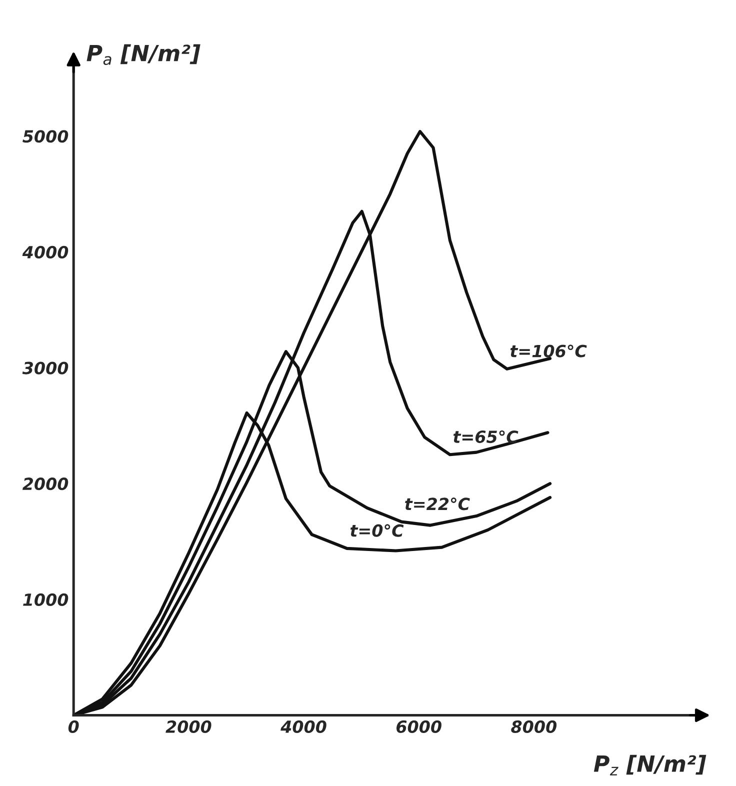 This screenshot has width=736, height=786. Describe the element at coordinates (485, 437) in the screenshot. I see `annotation: t=65°C` at that location.